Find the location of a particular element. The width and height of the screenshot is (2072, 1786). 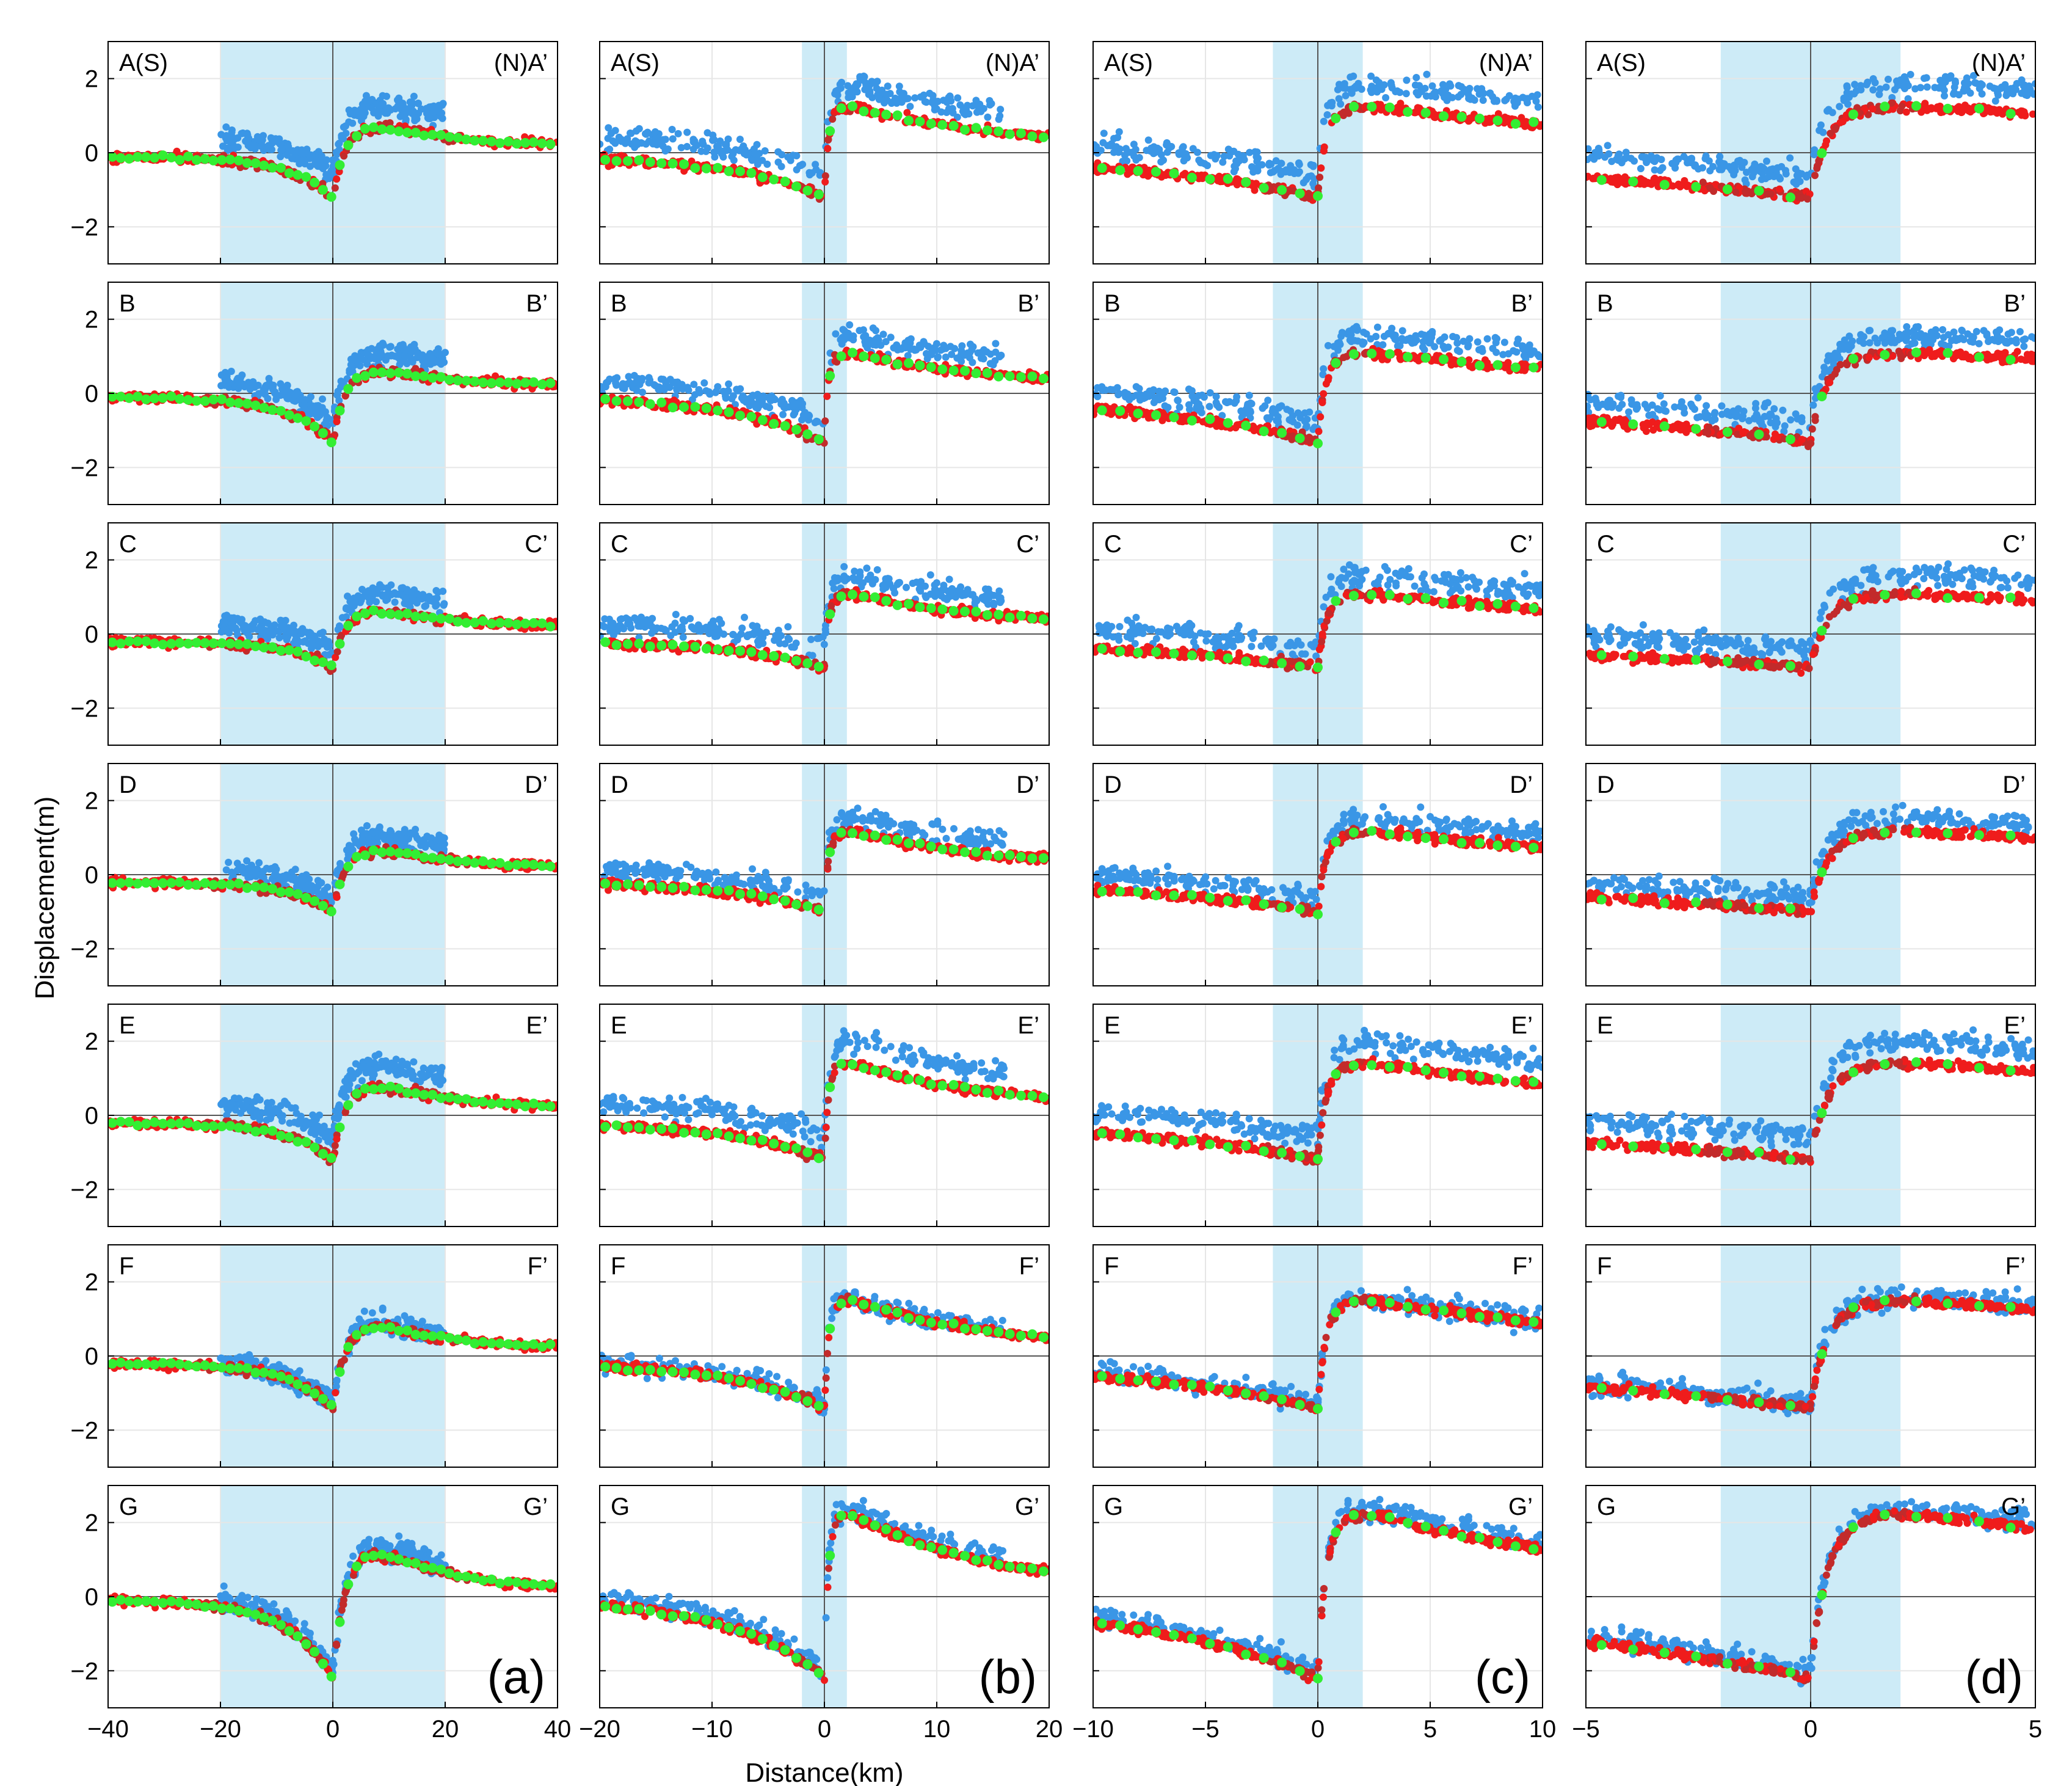

scatter-points is located at coordinates (333, 1607).